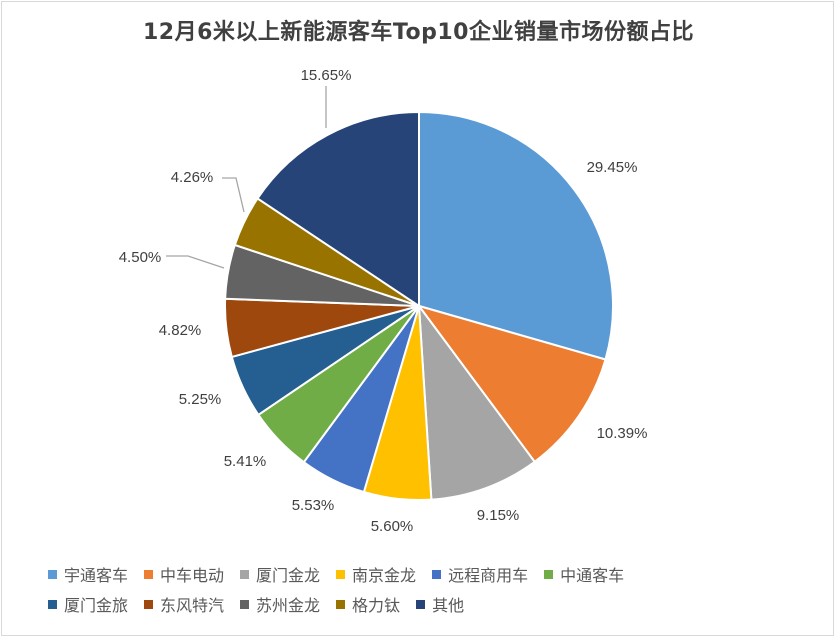  I want to click on legend-item: 东风特汽, so click(184, 604).